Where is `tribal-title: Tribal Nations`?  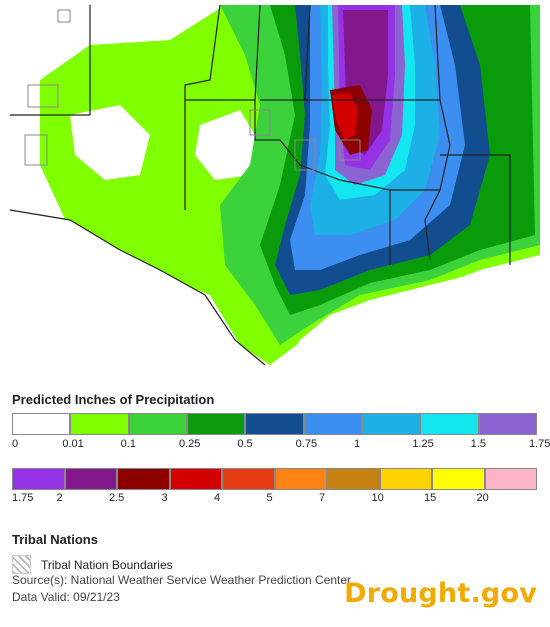
tribal-title: Tribal Nations is located at coordinates (55, 539).